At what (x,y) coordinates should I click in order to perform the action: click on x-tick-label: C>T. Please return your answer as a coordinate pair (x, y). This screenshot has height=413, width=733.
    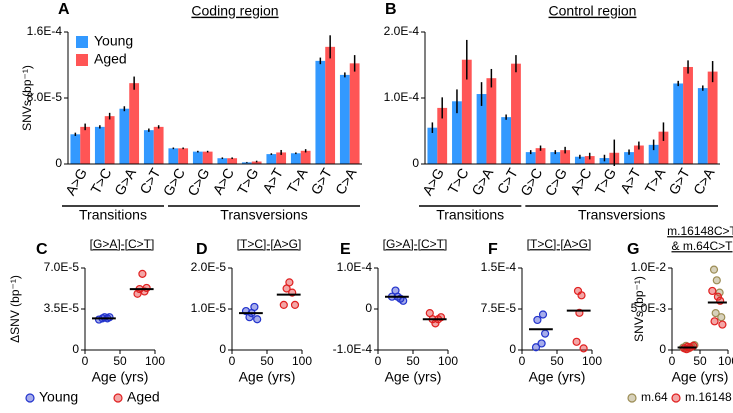
    Looking at the image, I should click on (149, 181).